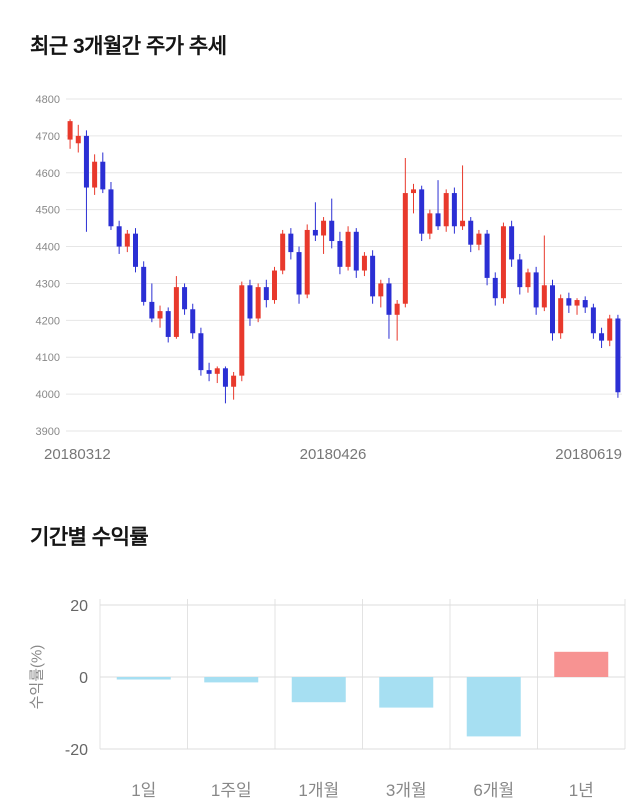 This screenshot has width=640, height=810. I want to click on category-label: 3개월, so click(406, 790).